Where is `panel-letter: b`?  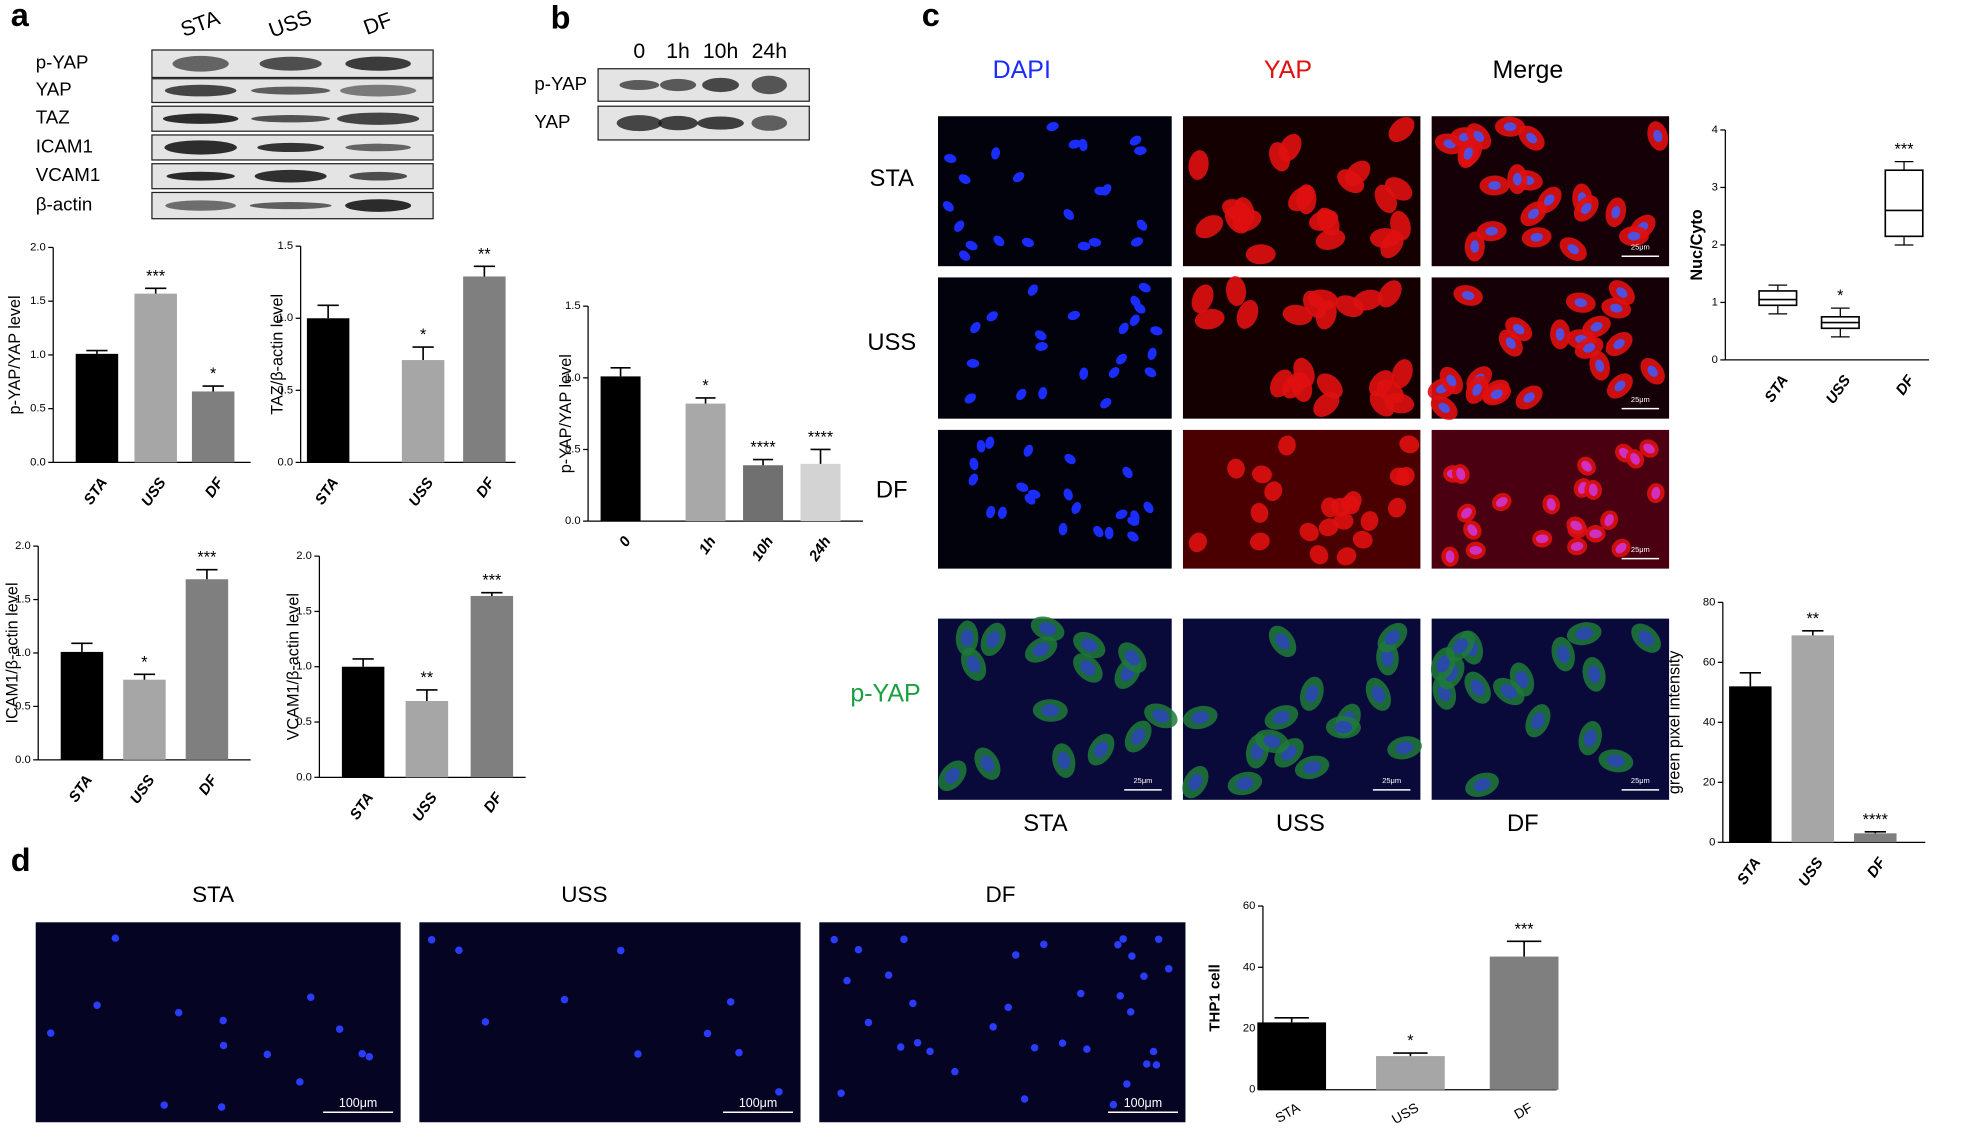
panel-letter: b is located at coordinates (561, 18).